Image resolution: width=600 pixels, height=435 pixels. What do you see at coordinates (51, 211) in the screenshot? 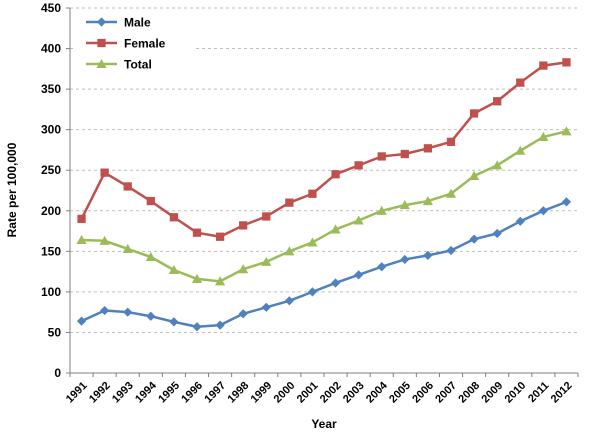
I see `y-tick-label: 200` at bounding box center [51, 211].